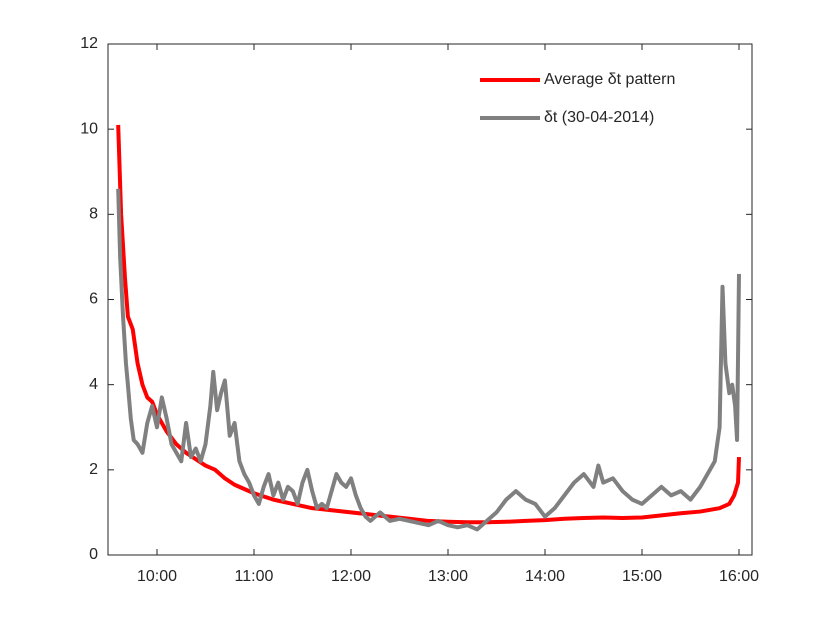  I want to click on y-tick-label: 8, so click(93, 214).